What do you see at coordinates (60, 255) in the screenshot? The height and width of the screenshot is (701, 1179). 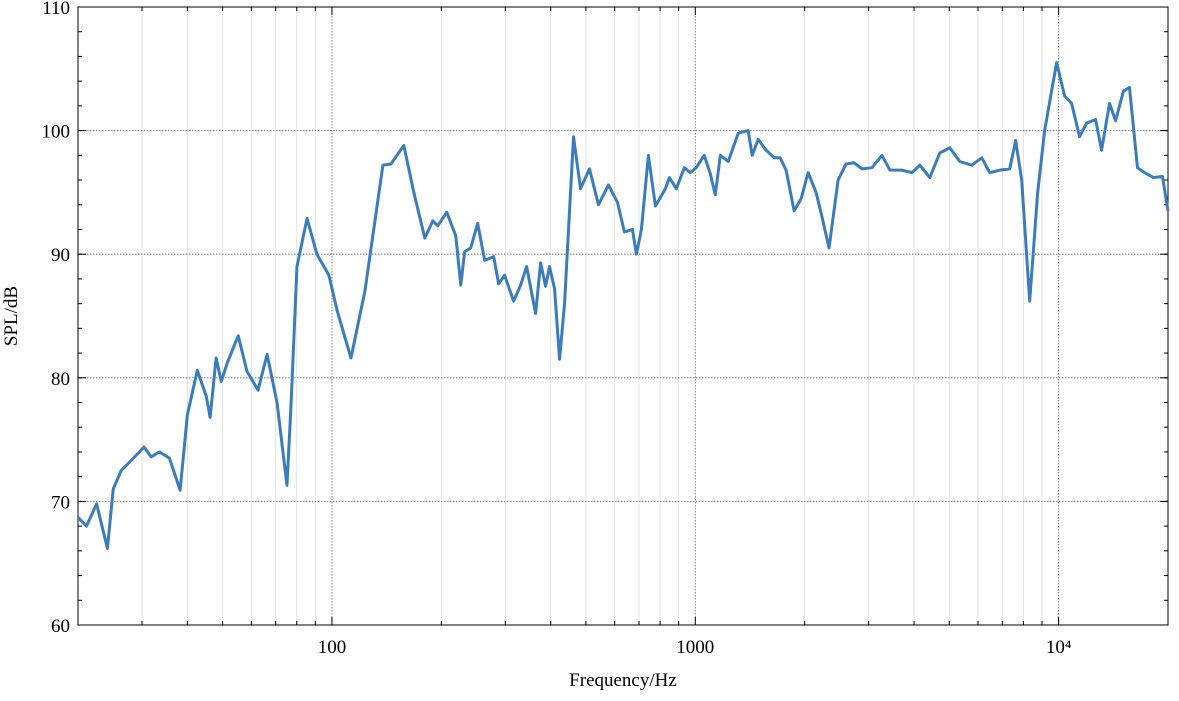 I see `y-tick-label: 90` at bounding box center [60, 255].